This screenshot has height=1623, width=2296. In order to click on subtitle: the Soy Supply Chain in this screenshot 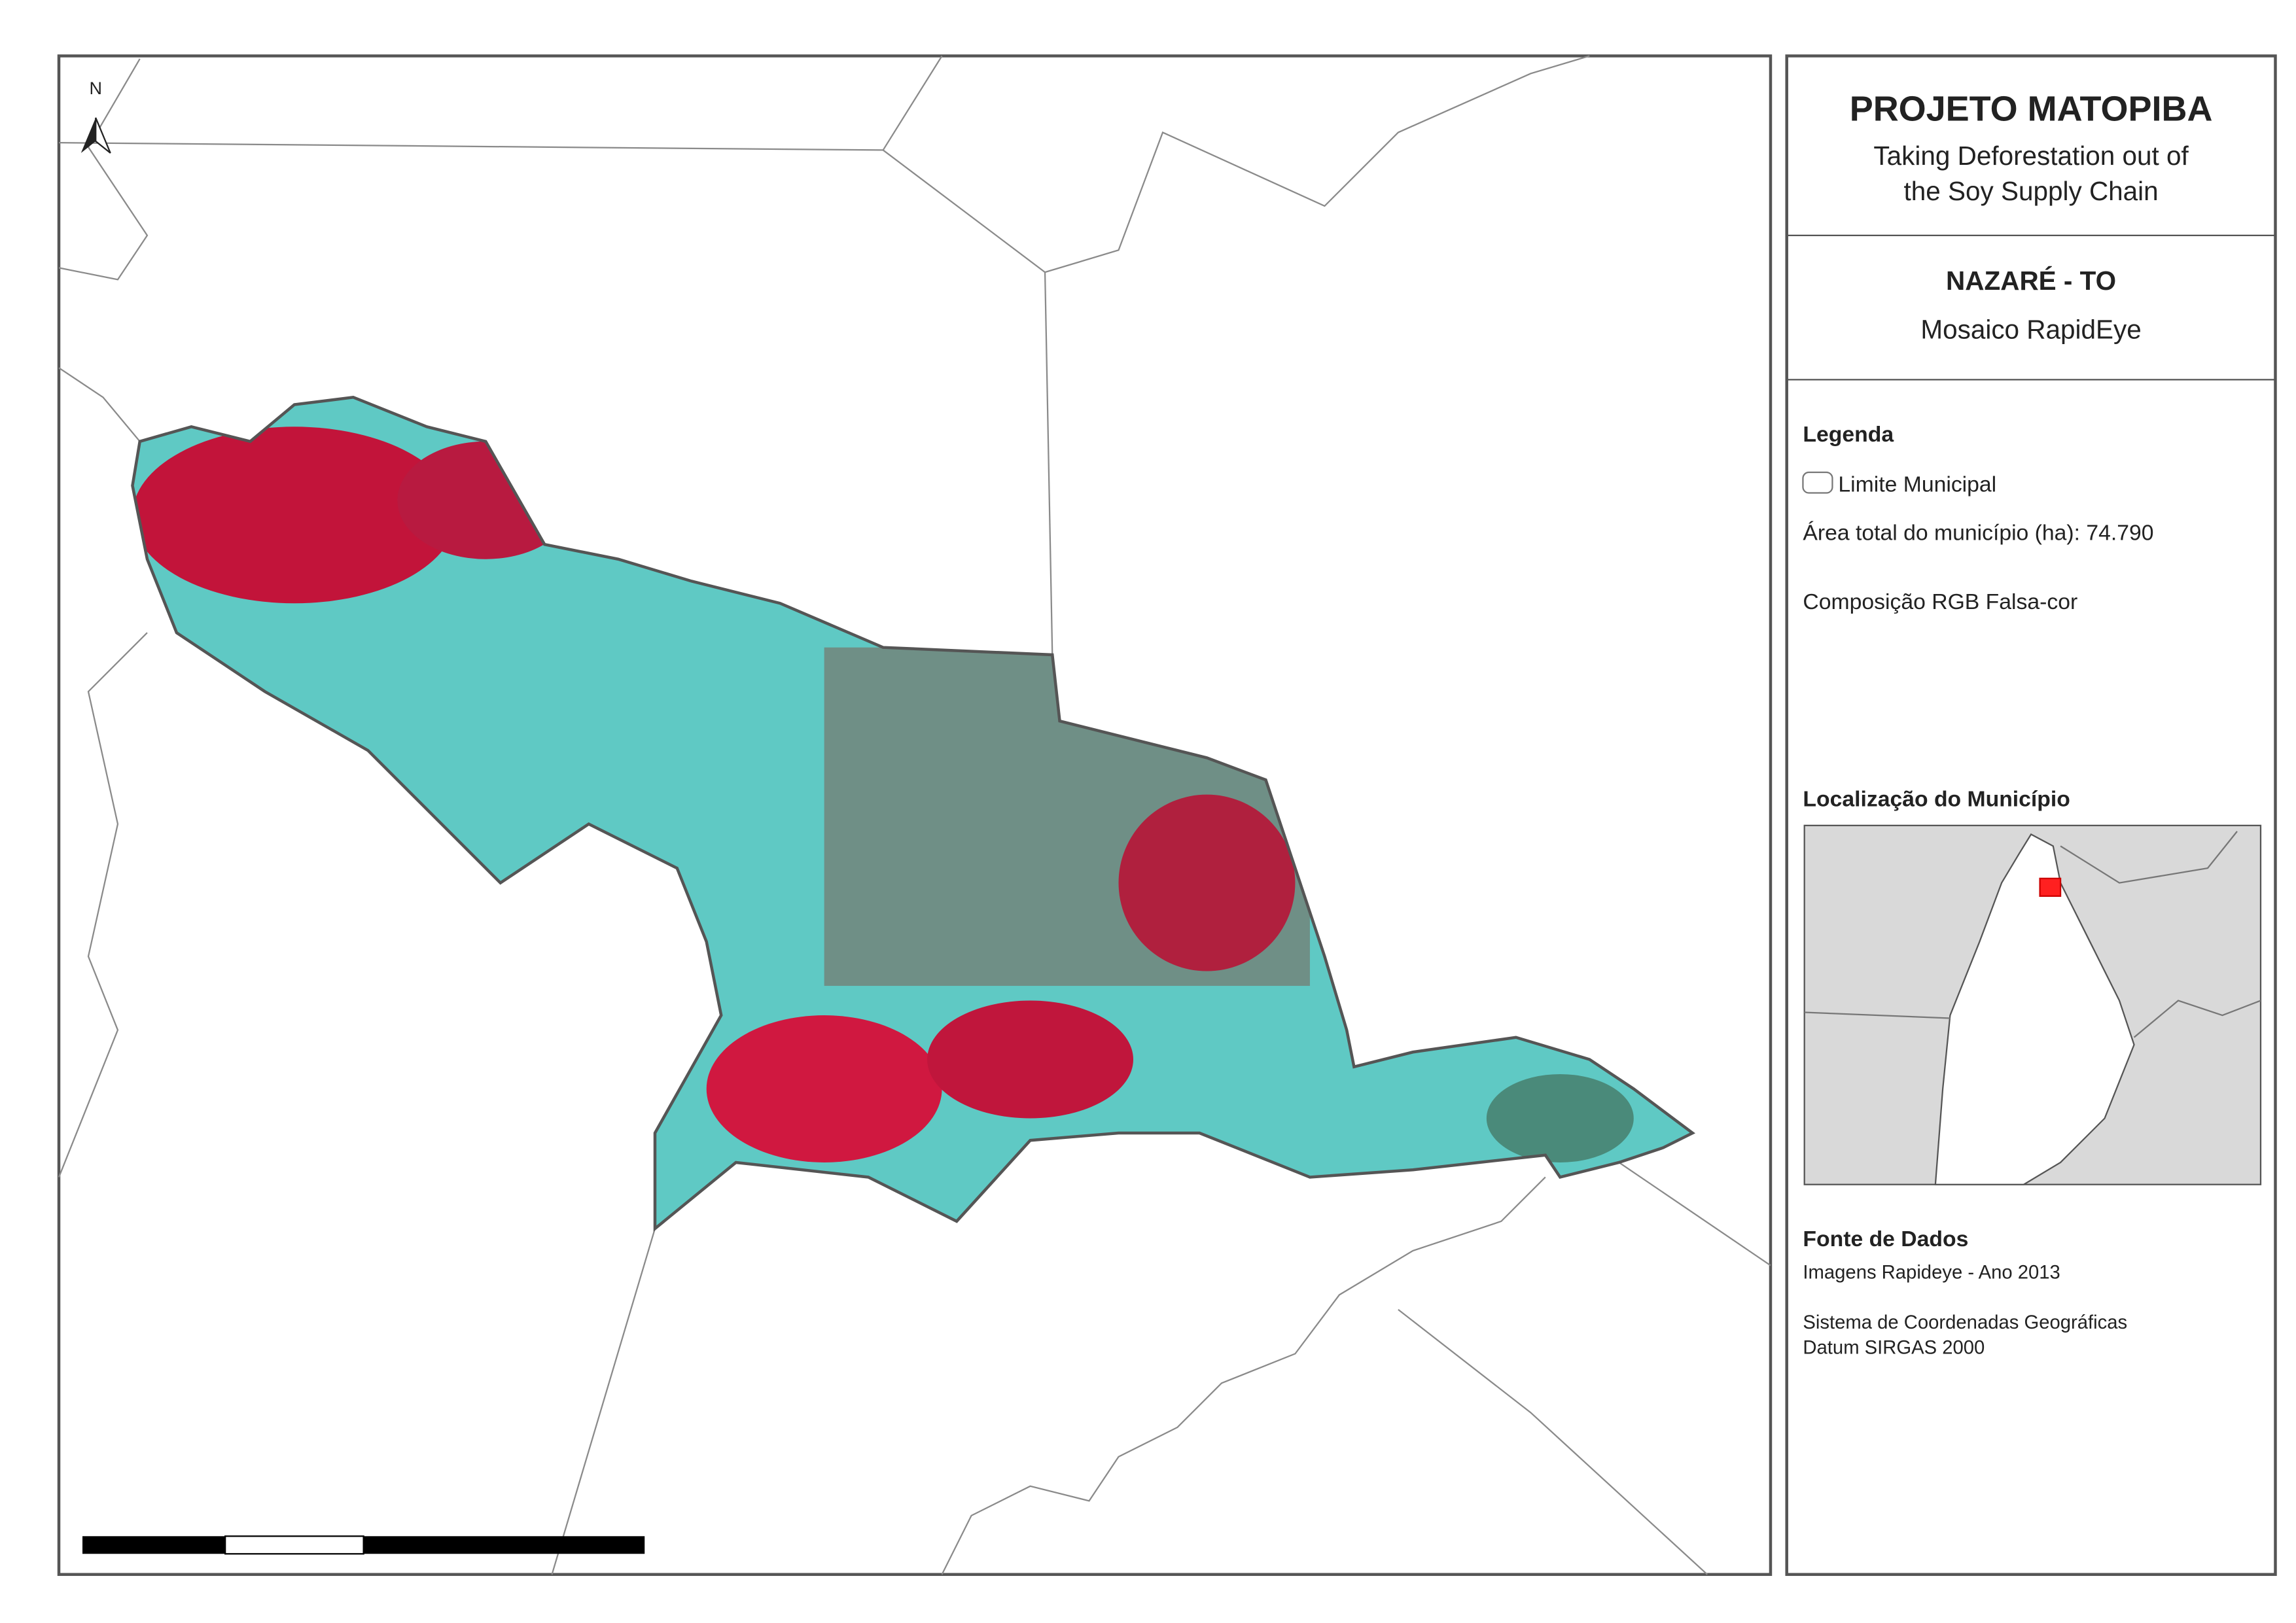, I will do `click(2031, 191)`.